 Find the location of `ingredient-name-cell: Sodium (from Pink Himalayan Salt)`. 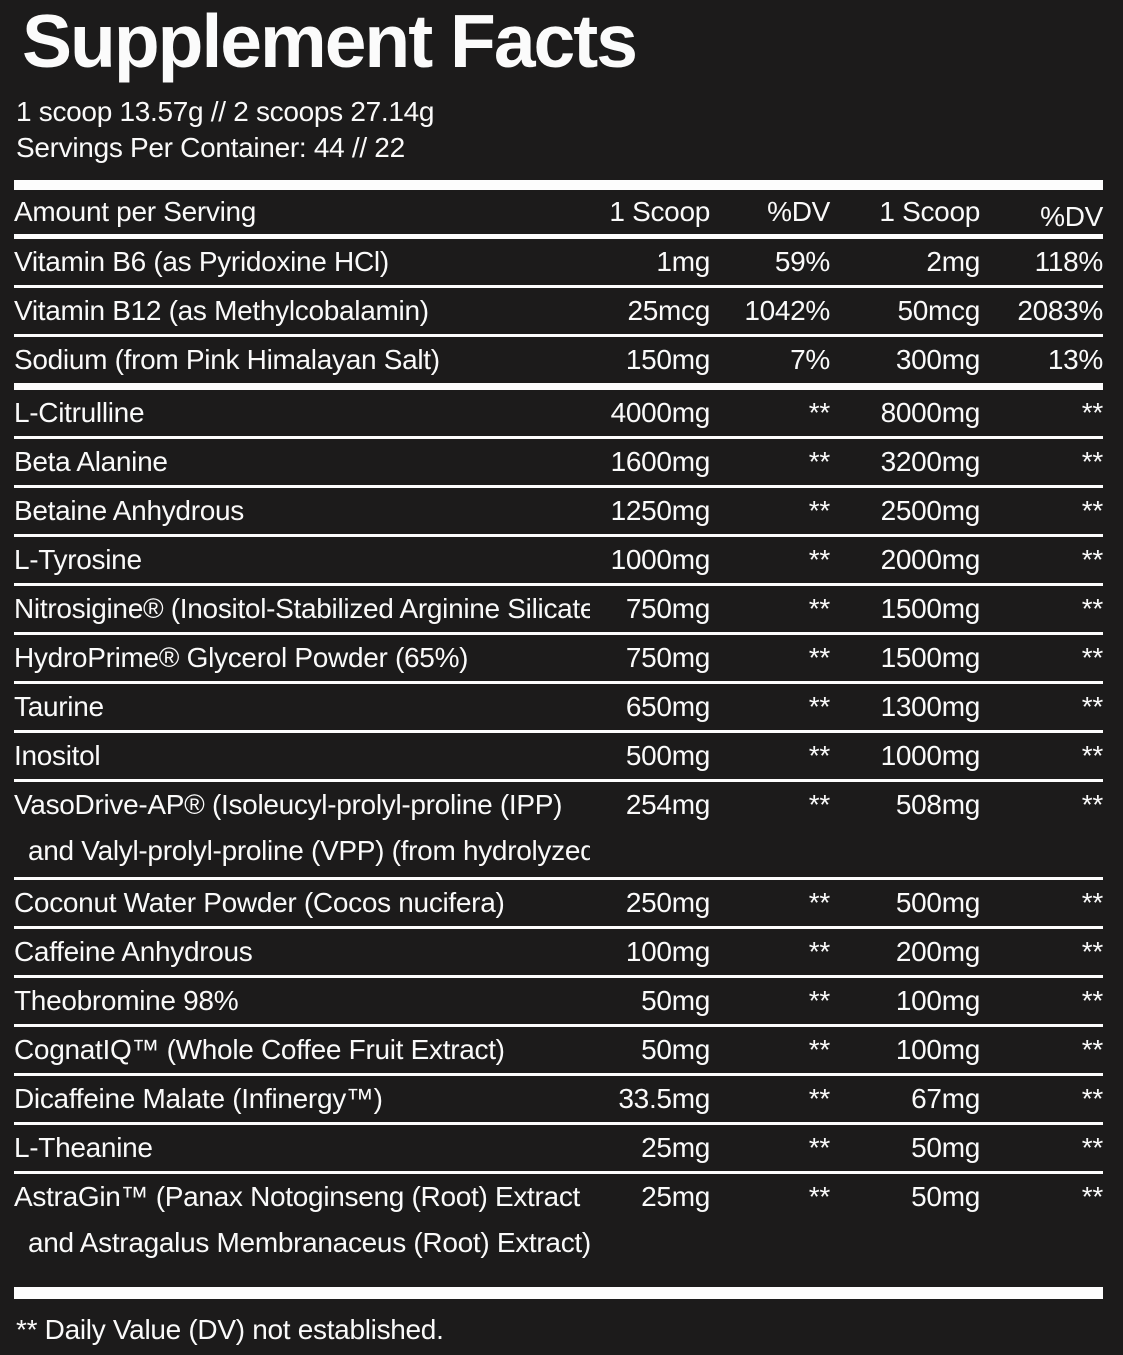

ingredient-name-cell: Sodium (from Pink Himalayan Salt) is located at coordinates (302, 360).